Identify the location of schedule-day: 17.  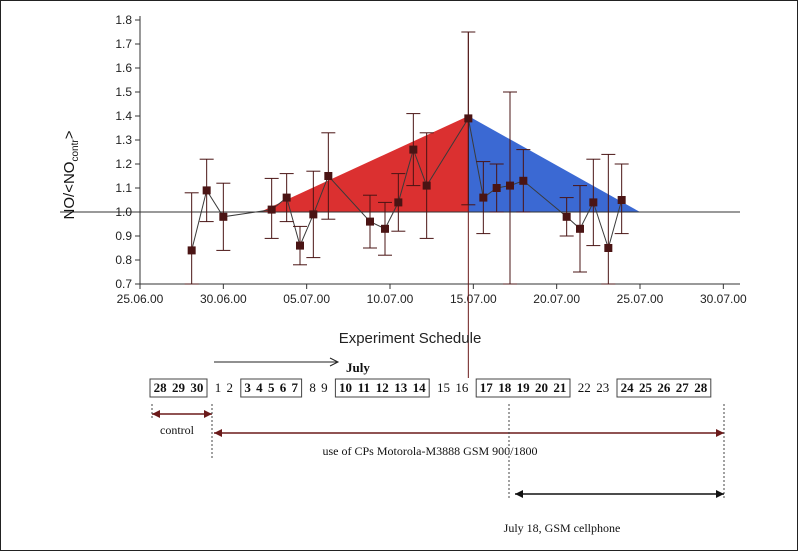
(487, 387).